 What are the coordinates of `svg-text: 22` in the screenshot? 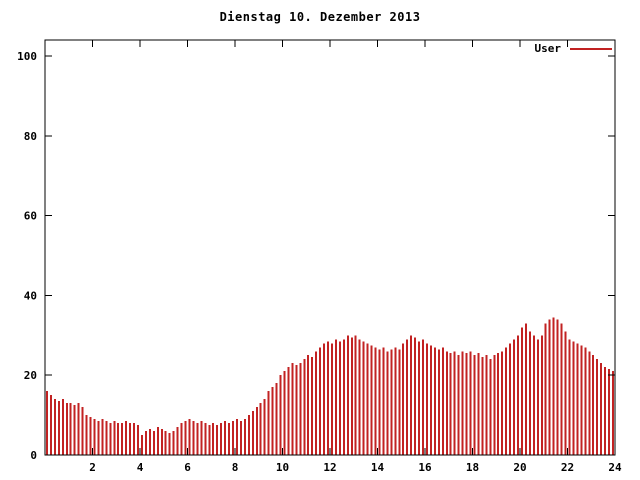 It's located at (567, 467).